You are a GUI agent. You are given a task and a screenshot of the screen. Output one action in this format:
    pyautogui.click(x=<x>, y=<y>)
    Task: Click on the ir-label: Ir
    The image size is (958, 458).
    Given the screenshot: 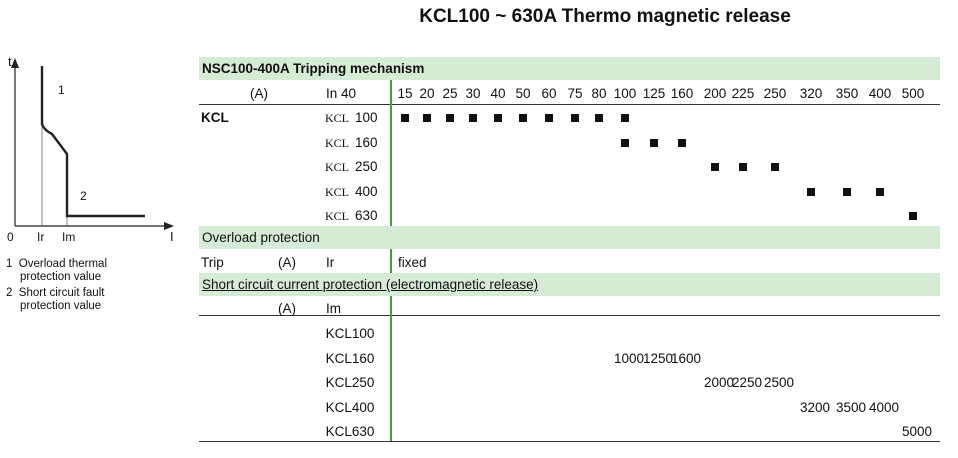 What is the action you would take?
    pyautogui.click(x=330, y=262)
    